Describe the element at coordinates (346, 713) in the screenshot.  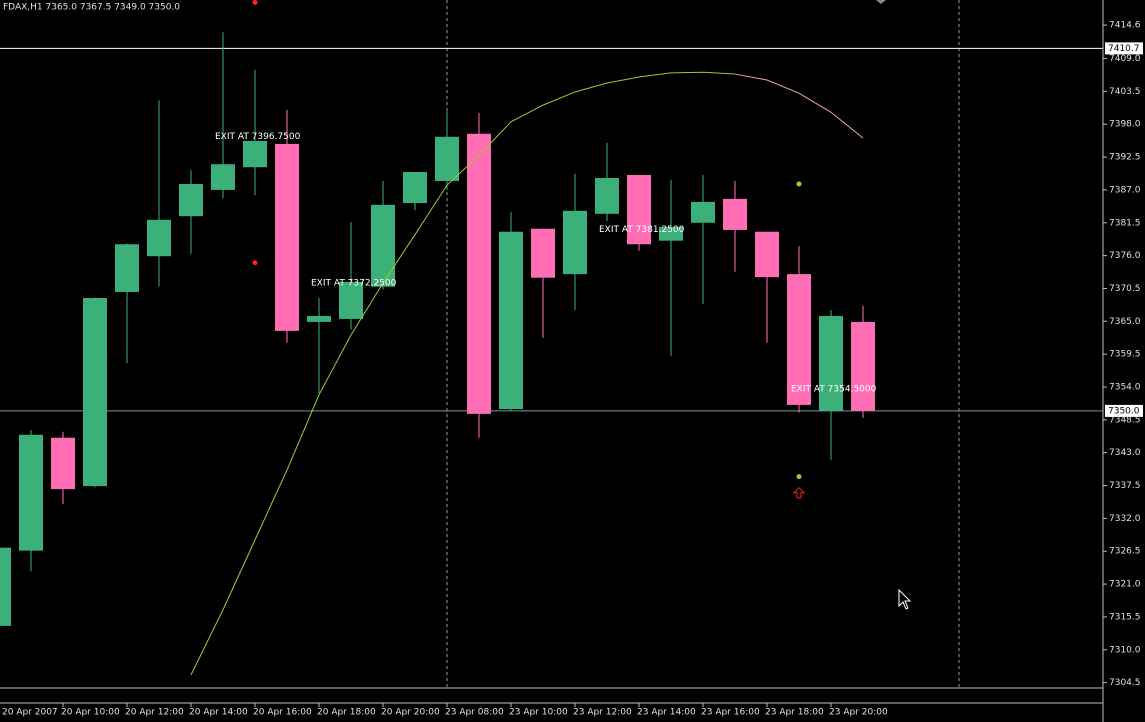
I see `x-tick-label: 20 Apr 18:00` at that location.